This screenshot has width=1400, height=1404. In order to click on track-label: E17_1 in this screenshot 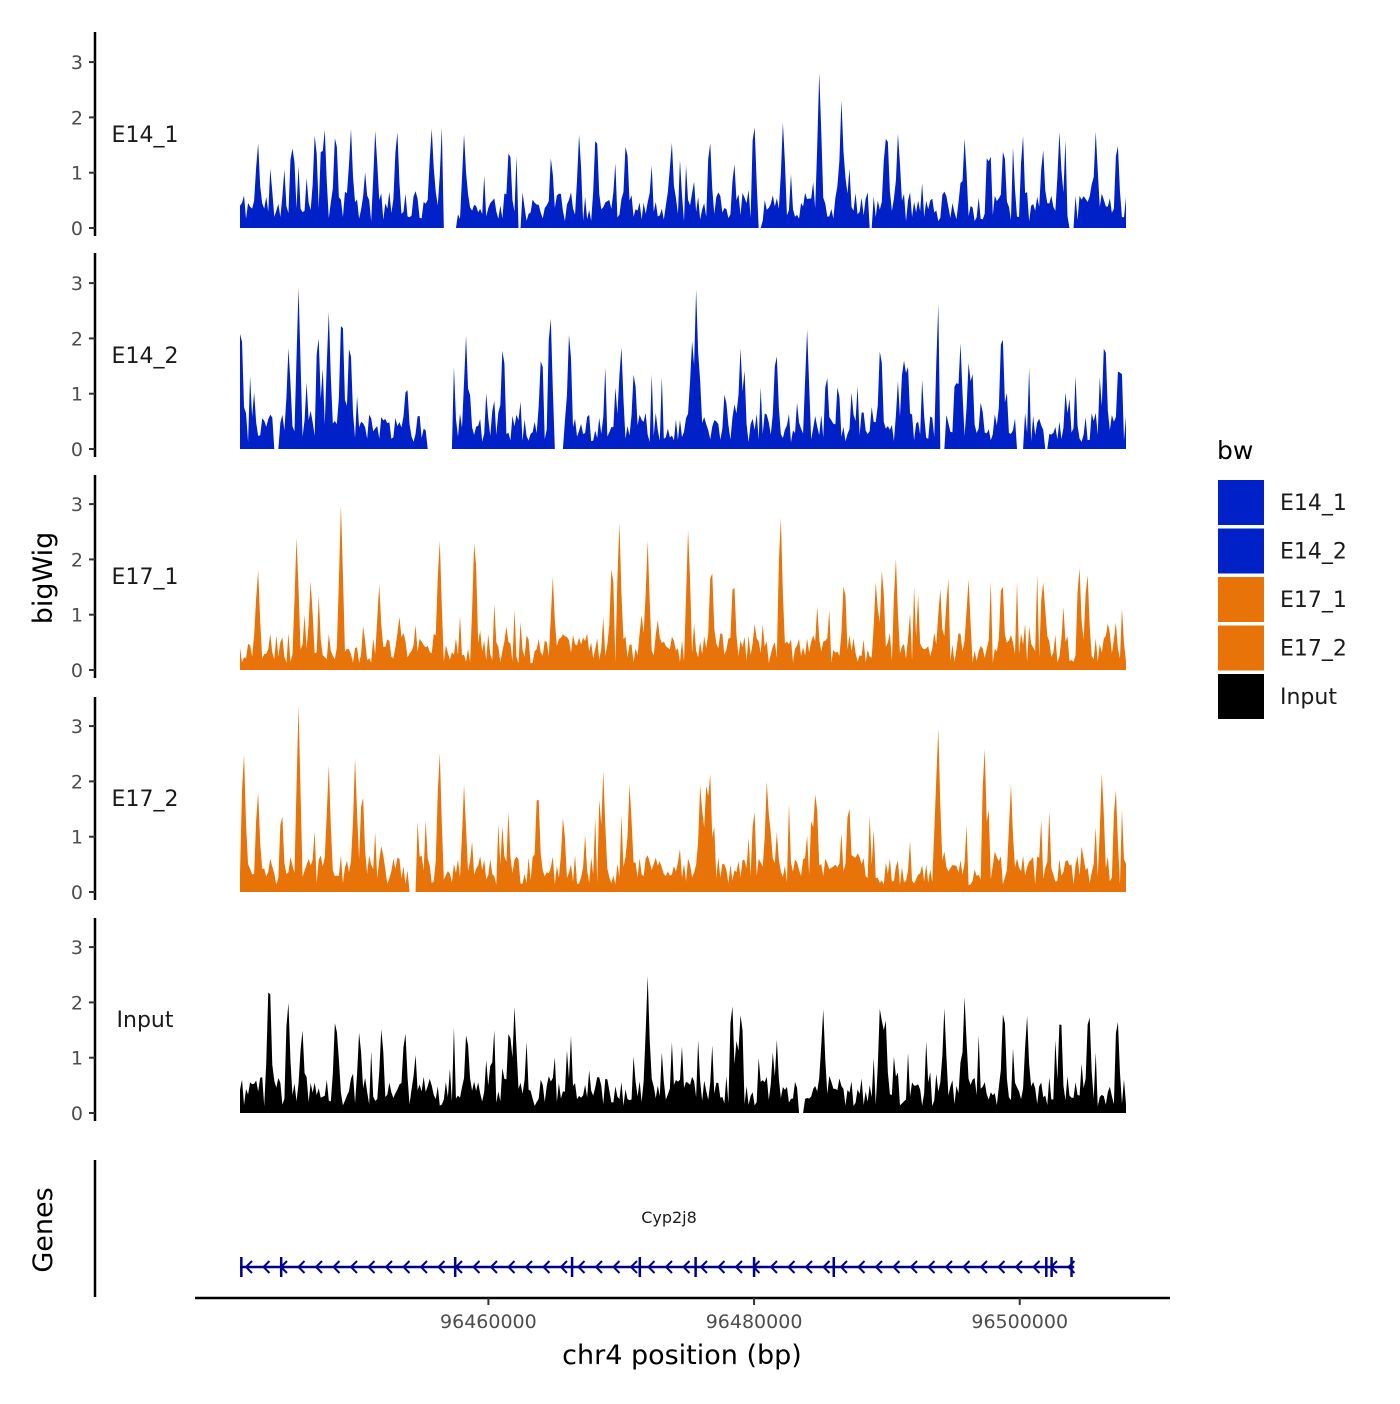, I will do `click(145, 577)`.